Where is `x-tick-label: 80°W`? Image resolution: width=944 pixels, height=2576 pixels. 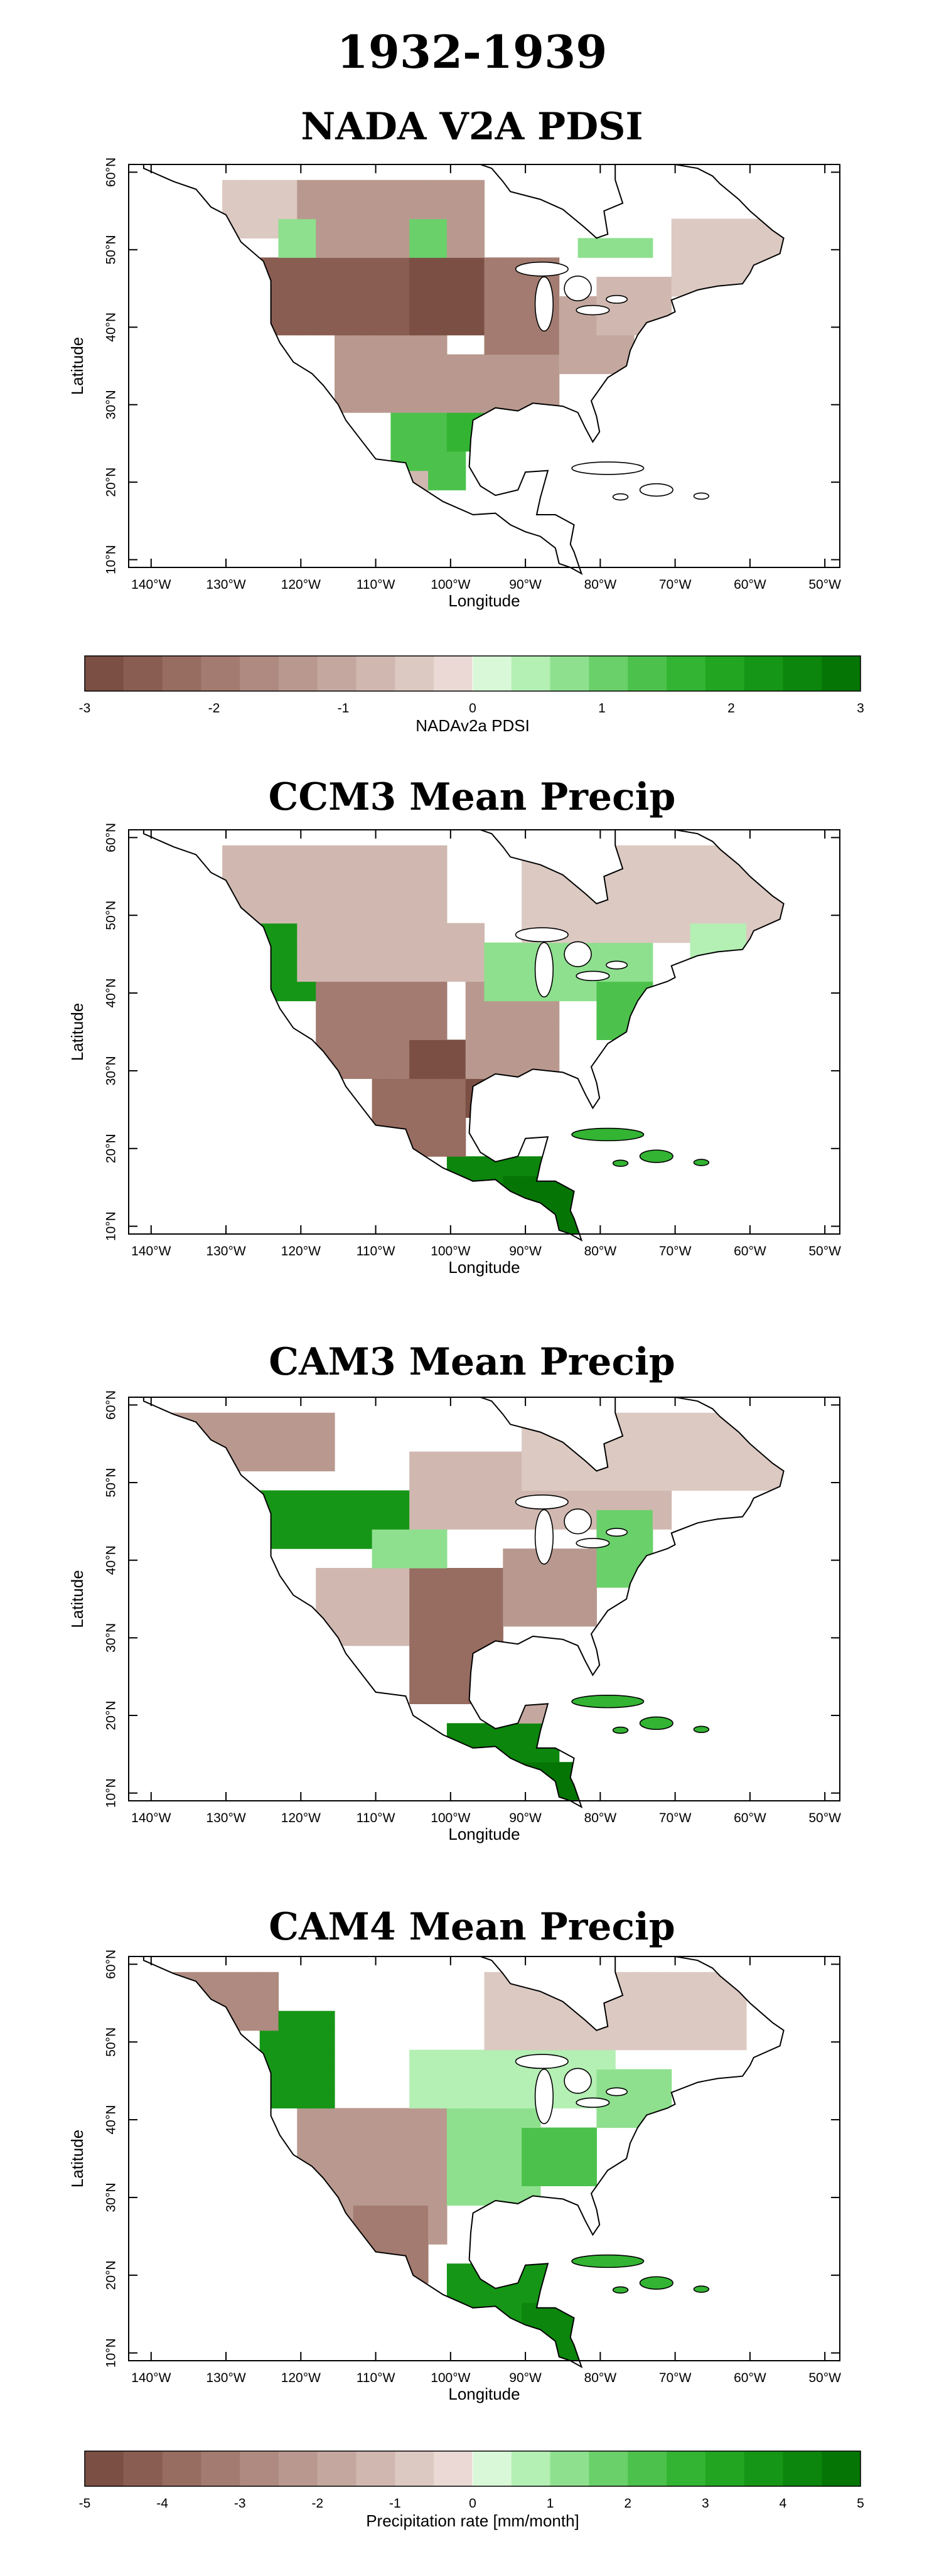 x-tick-label: 80°W is located at coordinates (600, 584).